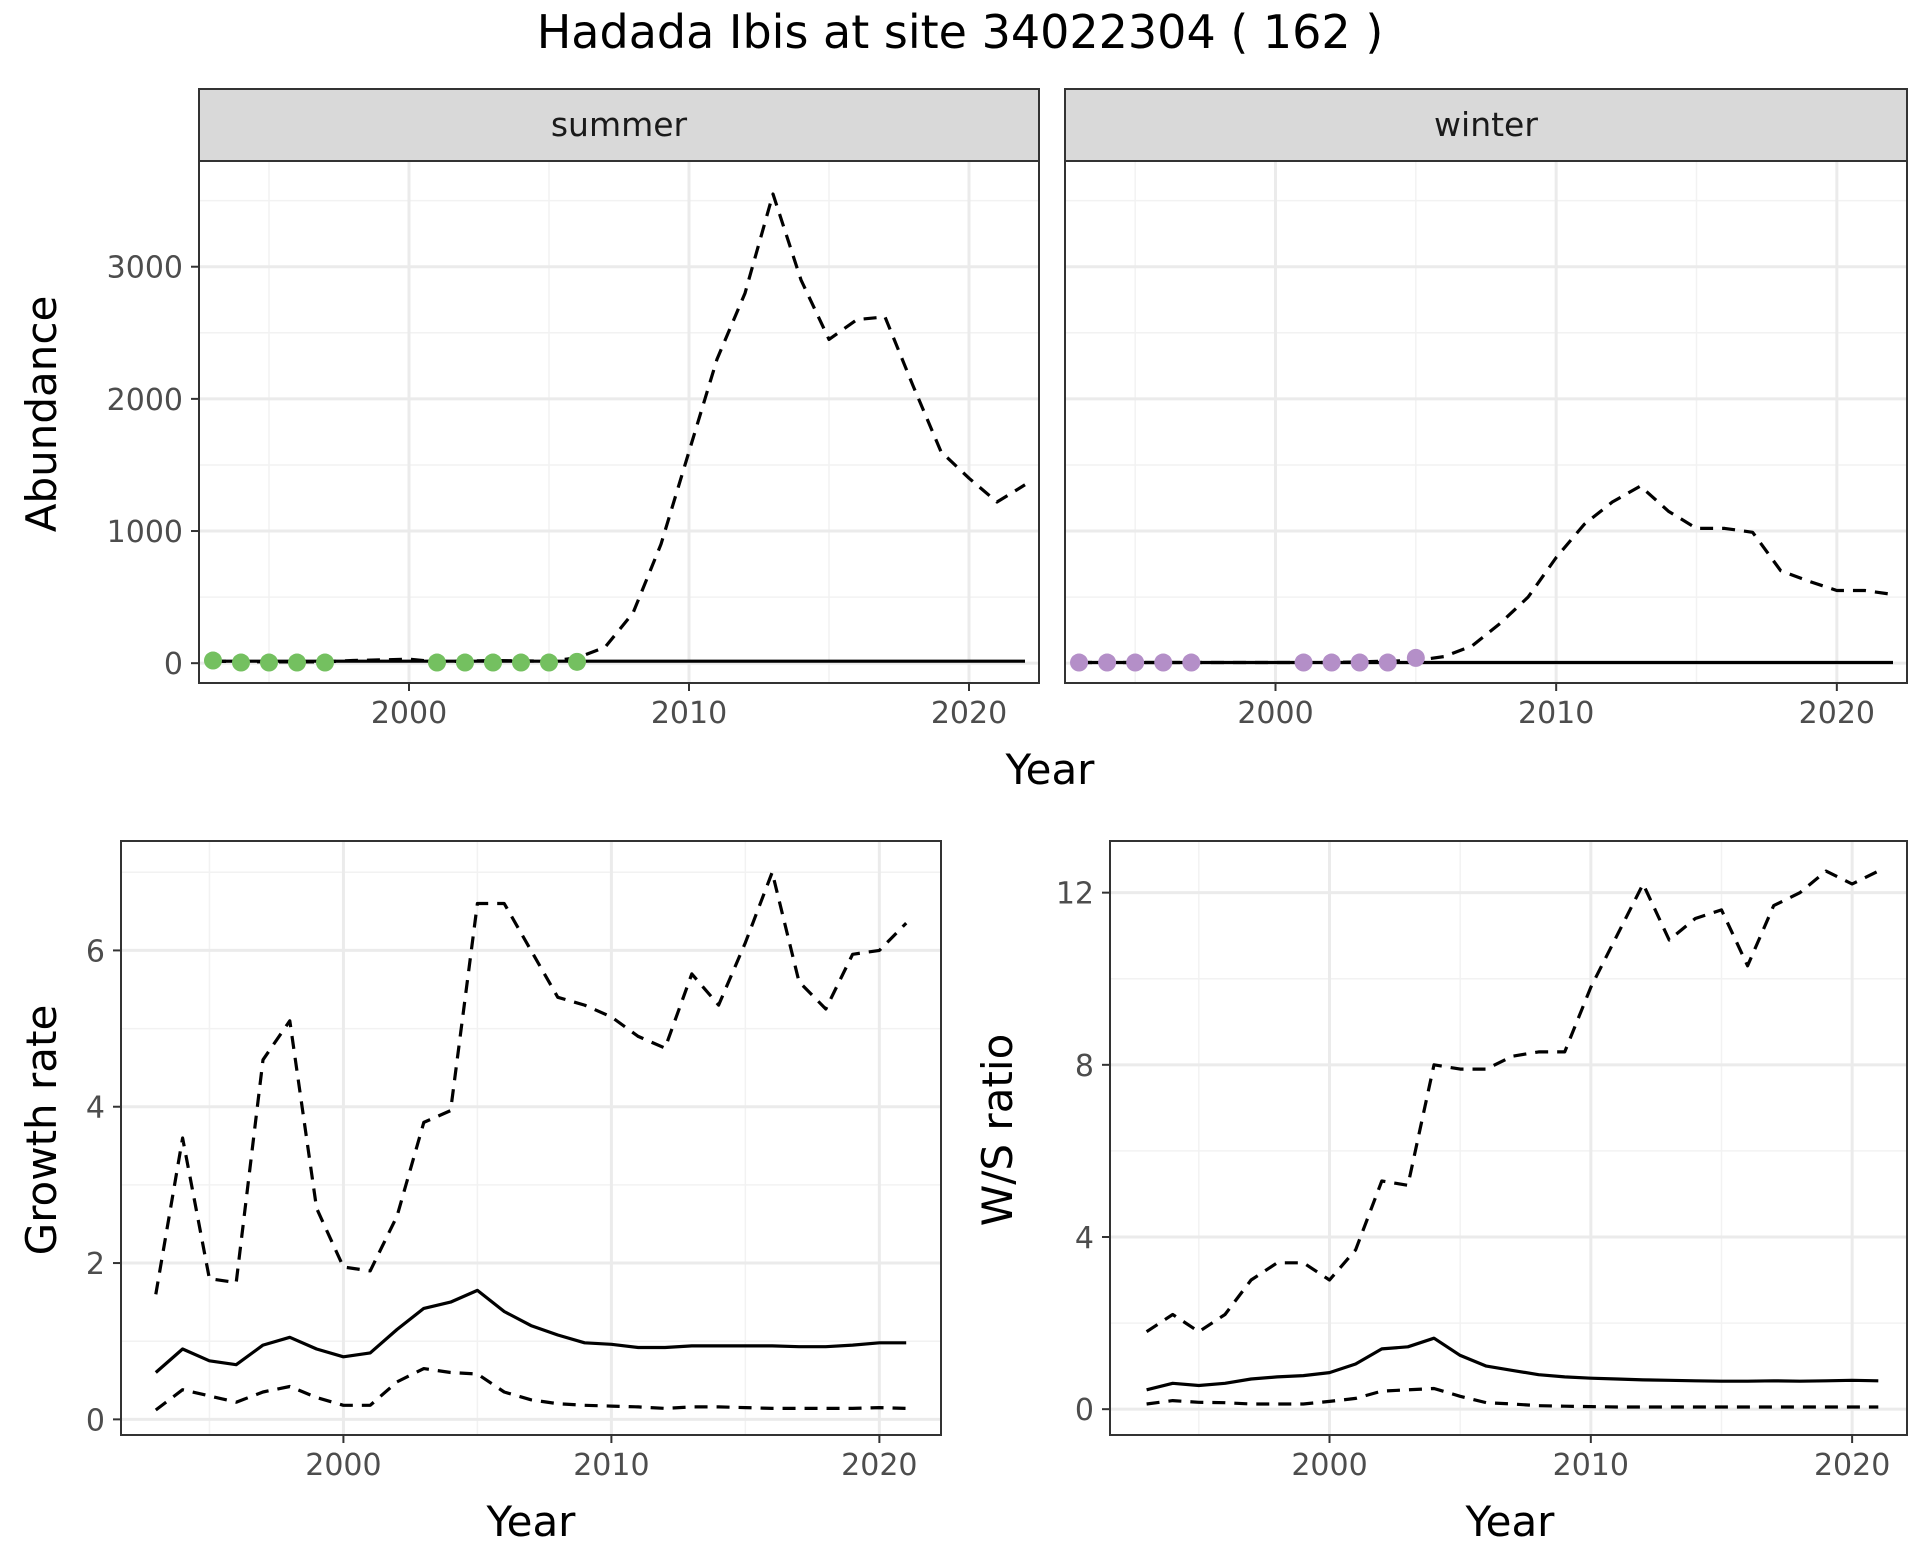 This screenshot has width=1920, height=1560. I want to click on ws-x-axis-label: Year, so click(1510, 1521).